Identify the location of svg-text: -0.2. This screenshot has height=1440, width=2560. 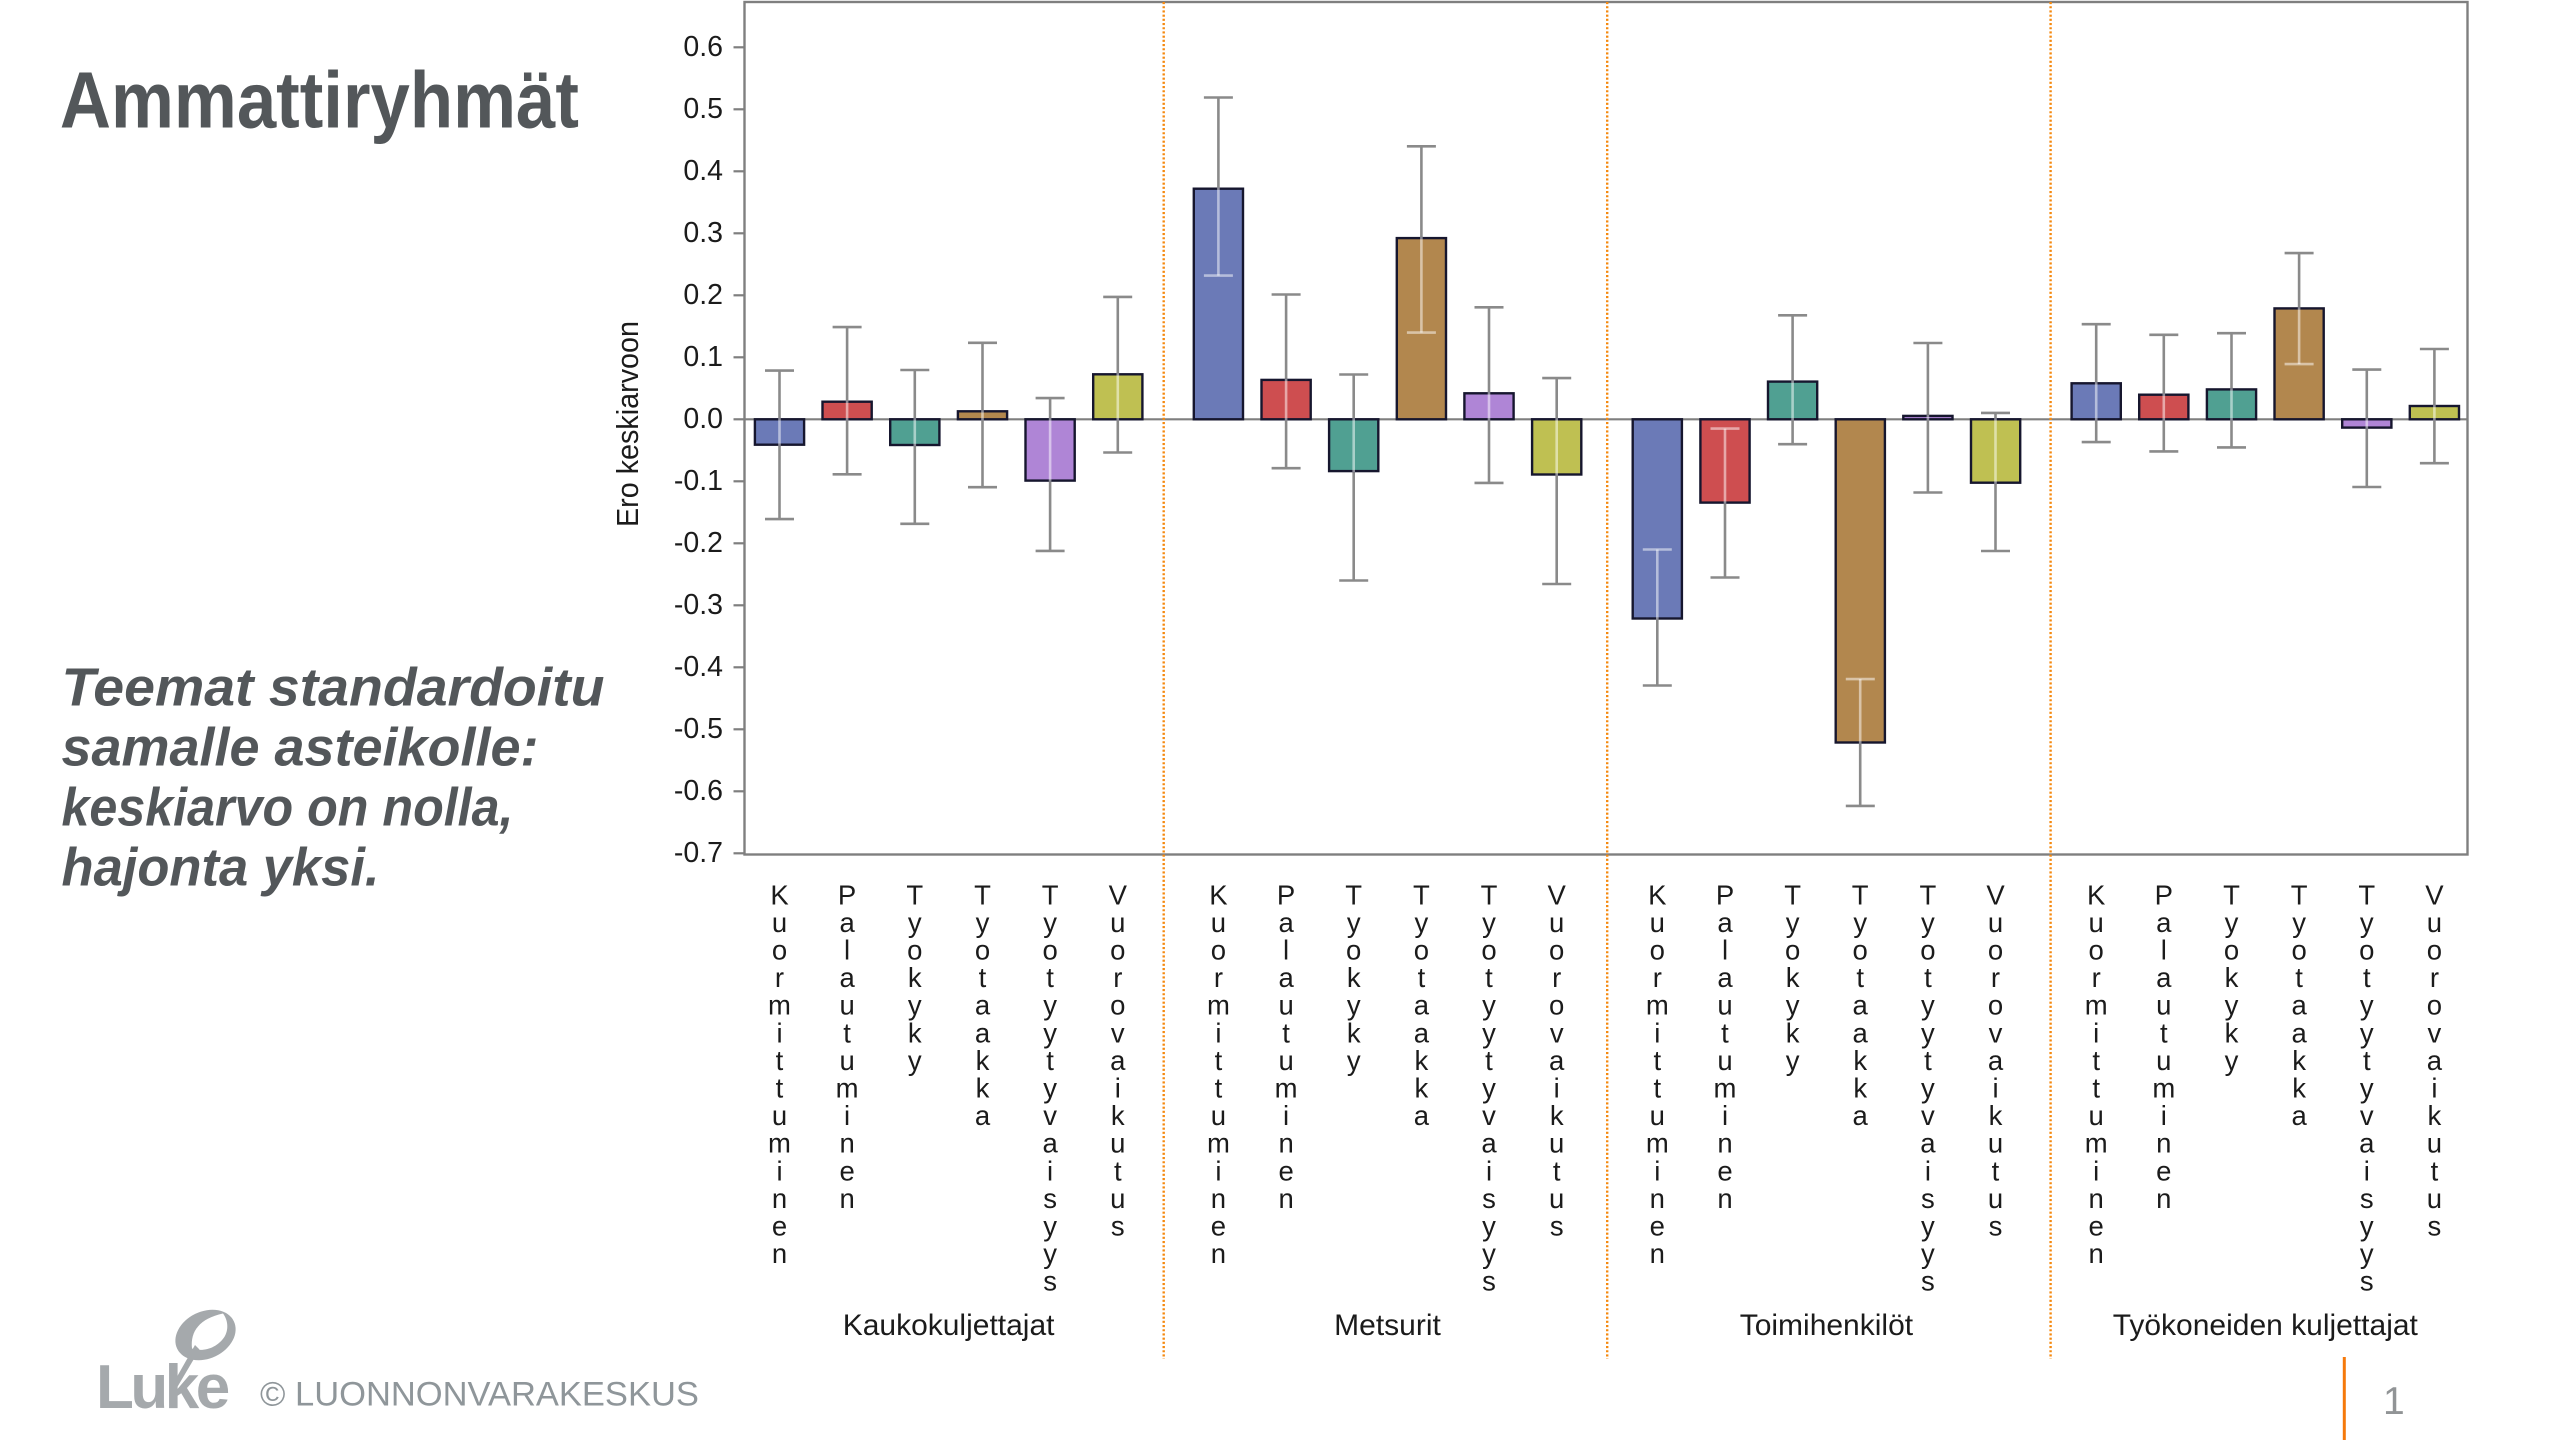
(698, 543).